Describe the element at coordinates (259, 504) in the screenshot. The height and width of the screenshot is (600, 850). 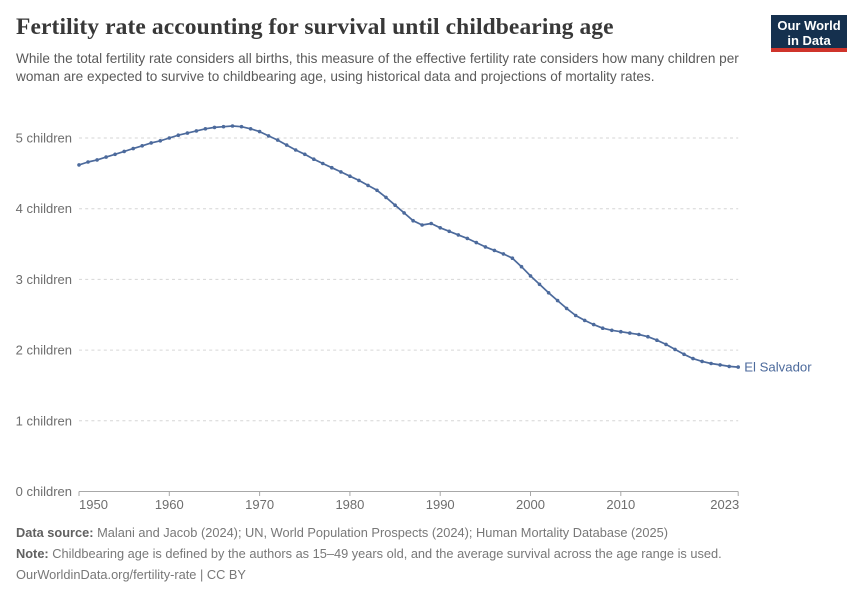
I see `x-axis-tick-label: 1970` at that location.